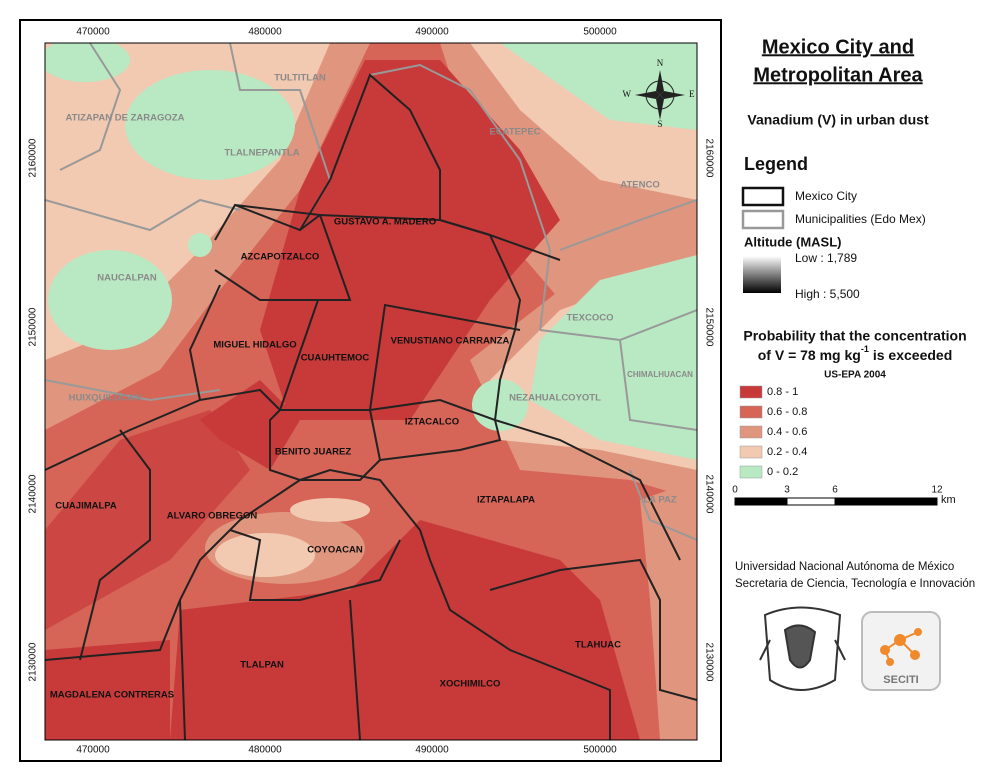  Describe the element at coordinates (792, 241) in the screenshot. I see `altitude-title: Altitude (MASL)` at that location.